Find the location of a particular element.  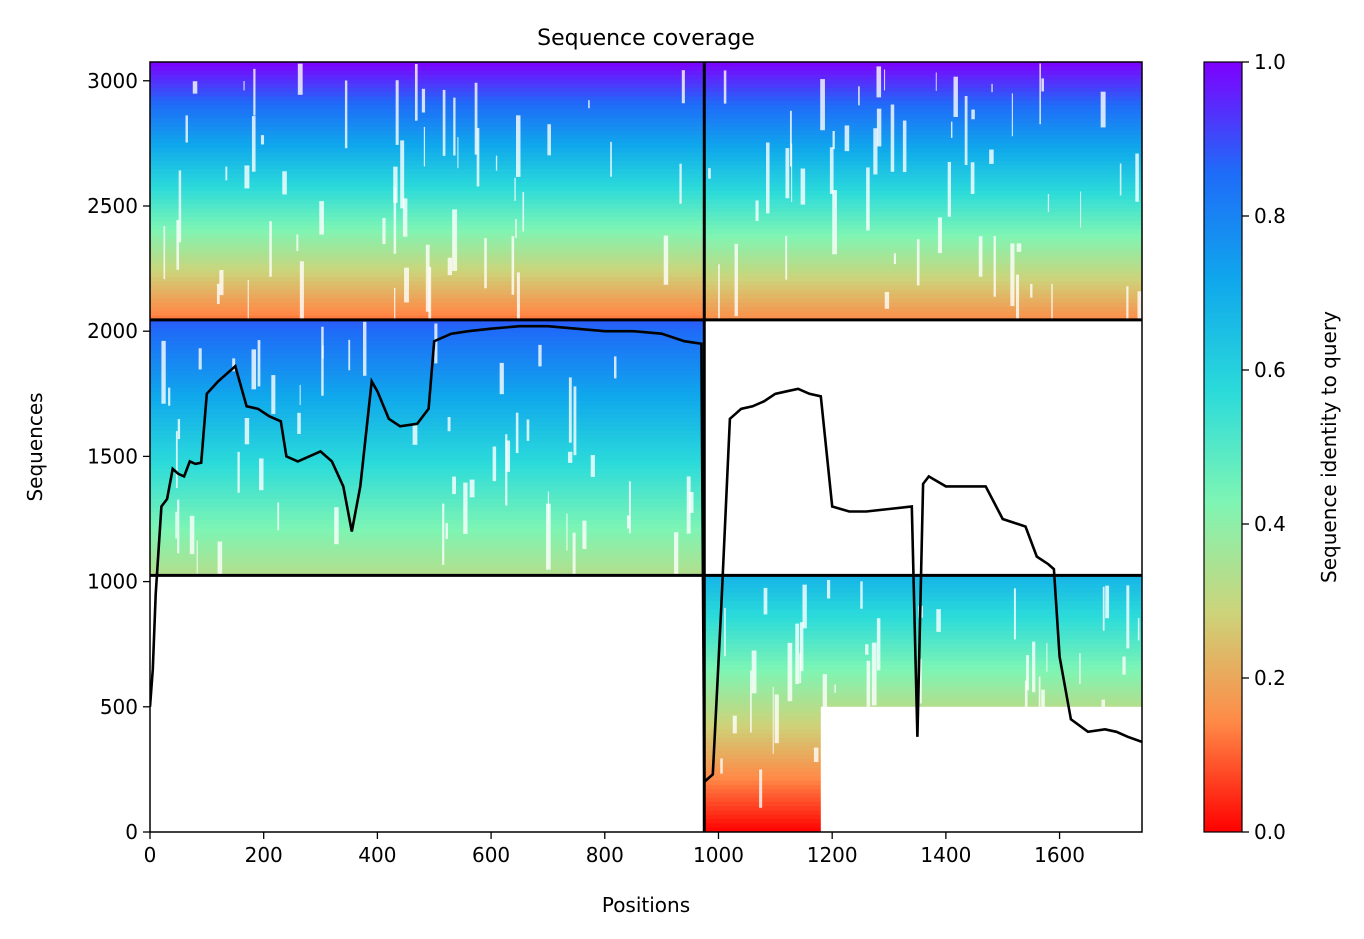

y-tick-label: 1500 is located at coordinates (112, 456).